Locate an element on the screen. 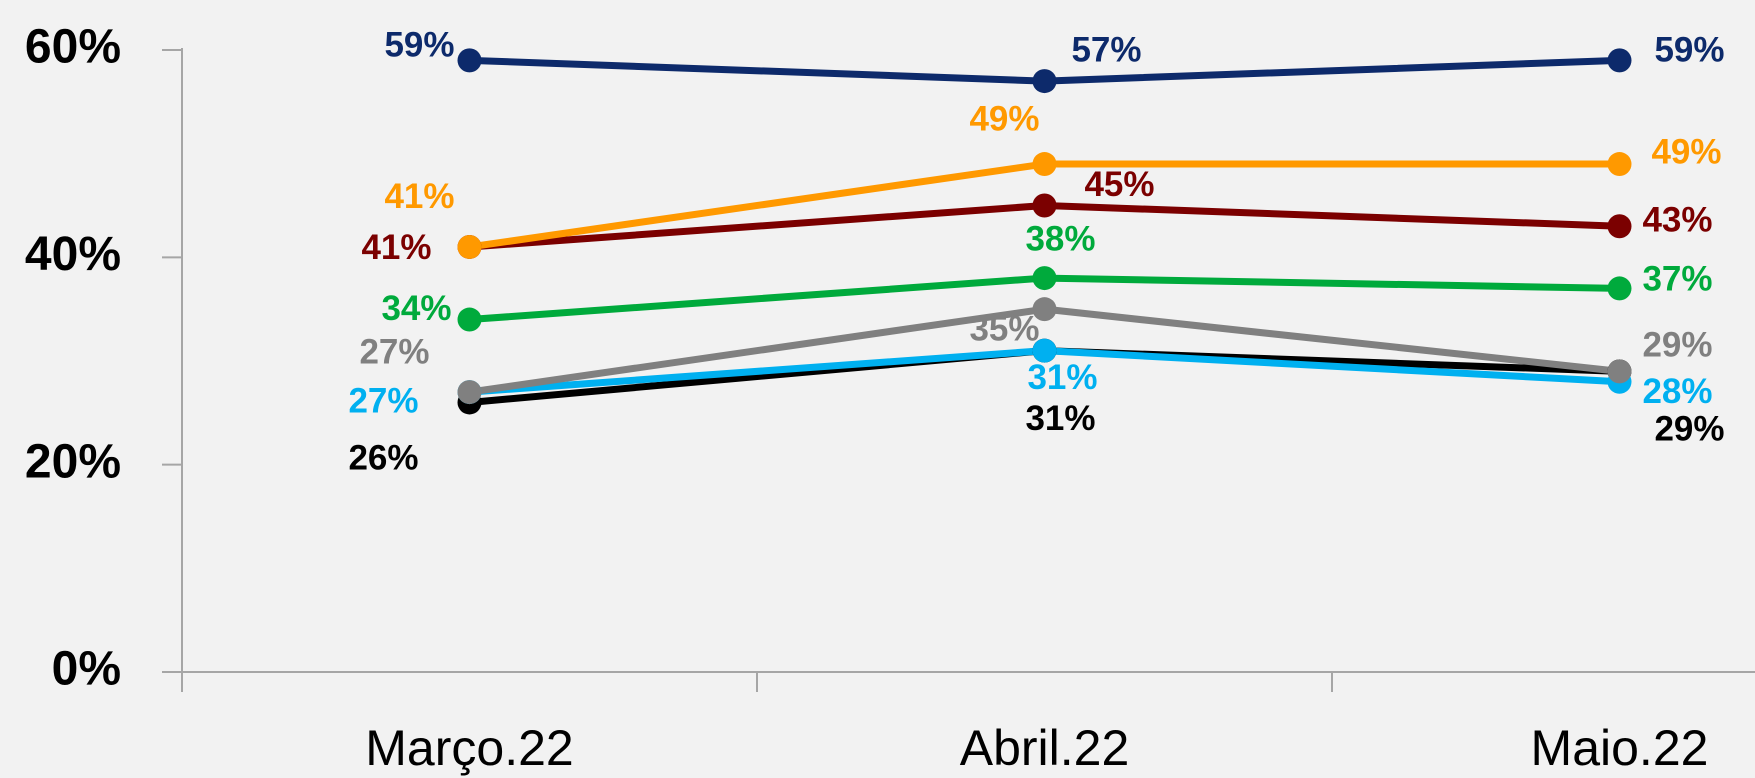 Image resolution: width=1755 pixels, height=778 pixels. x-tick-label: Maio.22 is located at coordinates (1620, 748).